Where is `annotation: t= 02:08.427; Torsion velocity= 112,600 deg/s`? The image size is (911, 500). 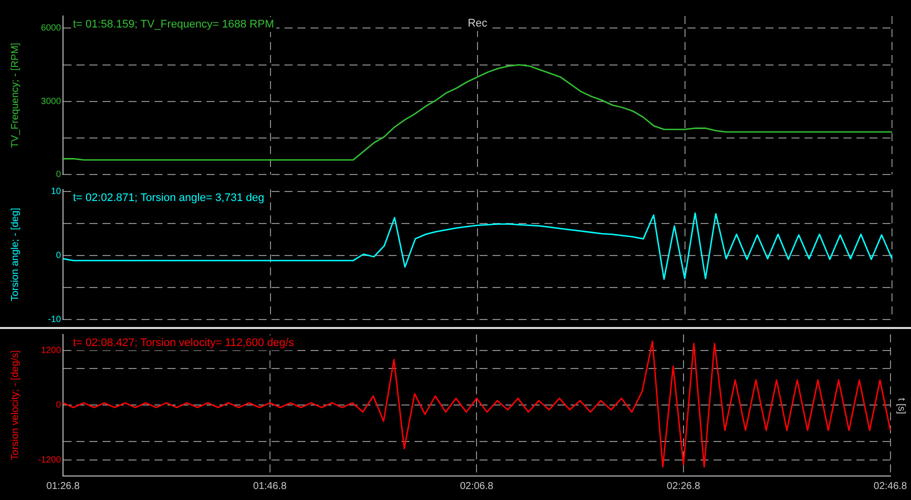
annotation: t= 02:08.427; Torsion velocity= 112,600 deg/s is located at coordinates (183, 342).